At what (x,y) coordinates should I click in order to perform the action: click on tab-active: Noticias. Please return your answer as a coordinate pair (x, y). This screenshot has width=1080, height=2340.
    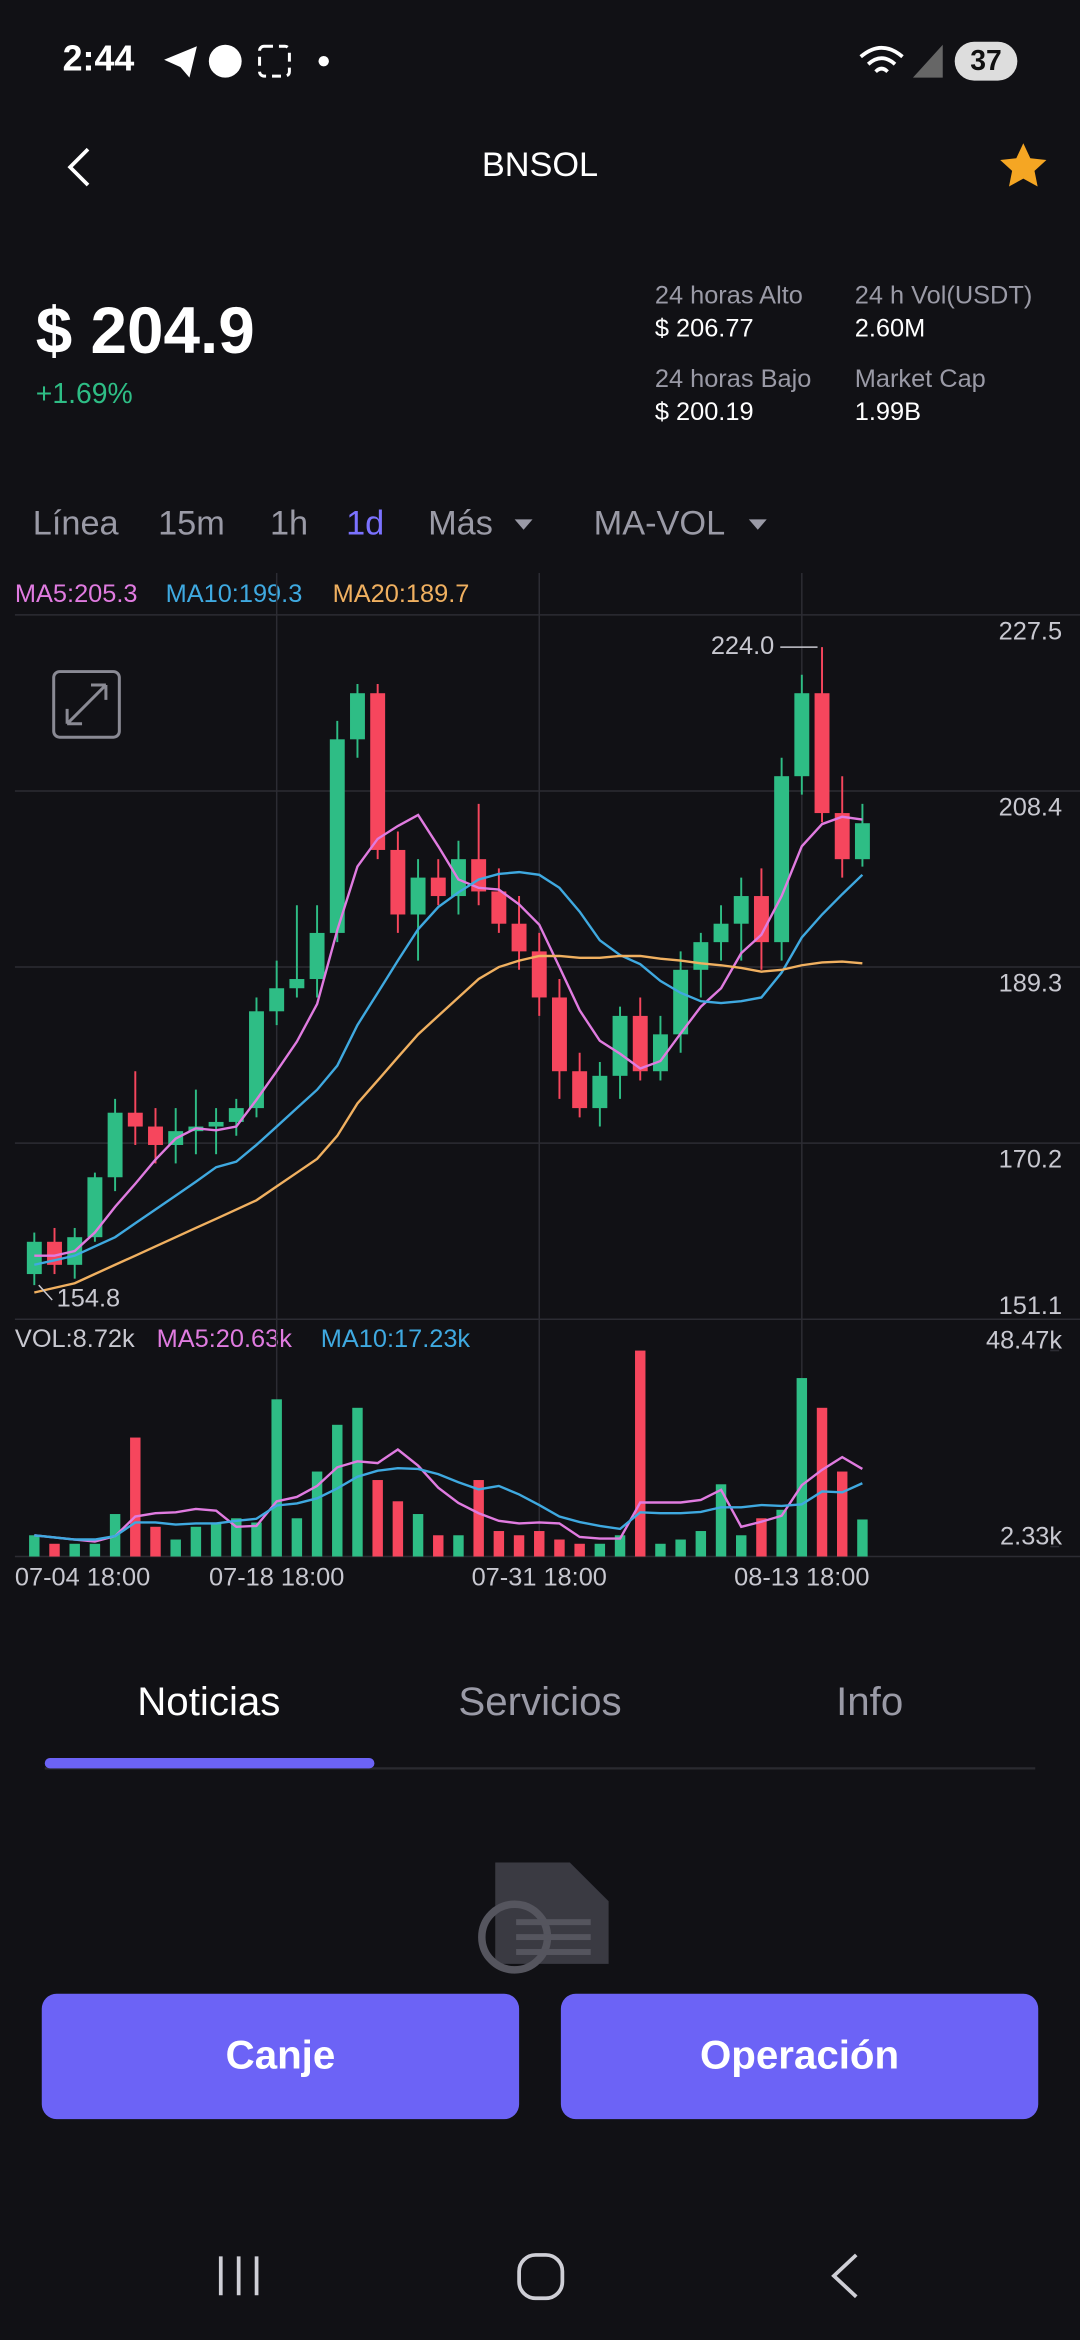
    Looking at the image, I should click on (208, 1701).